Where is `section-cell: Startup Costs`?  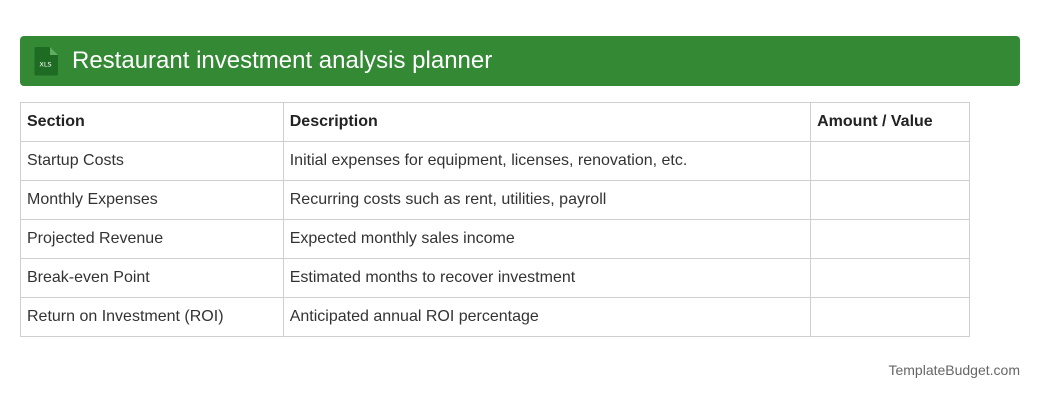
section-cell: Startup Costs is located at coordinates (152, 161).